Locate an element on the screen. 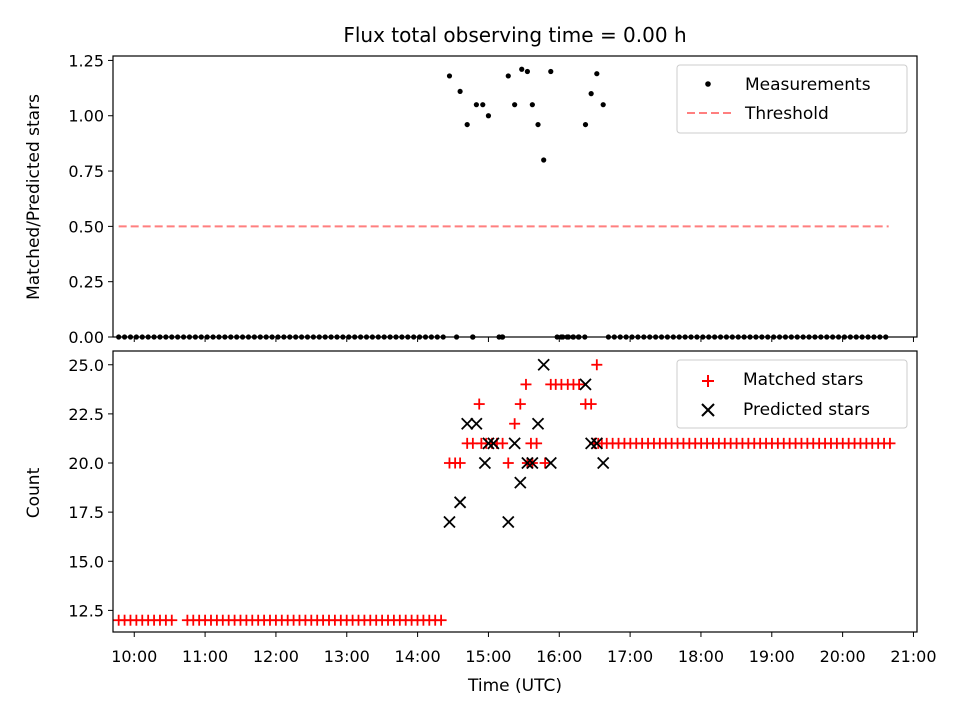 The image size is (960, 720). x-tick-label: 19:00 is located at coordinates (772, 656).